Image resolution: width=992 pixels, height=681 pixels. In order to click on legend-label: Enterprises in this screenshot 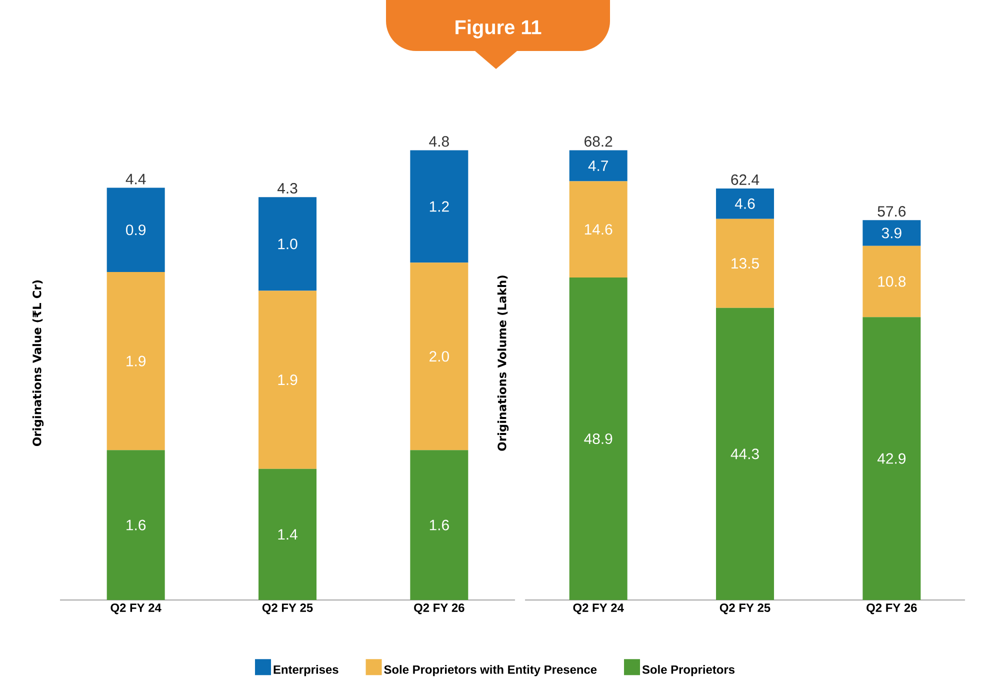, I will do `click(306, 670)`.